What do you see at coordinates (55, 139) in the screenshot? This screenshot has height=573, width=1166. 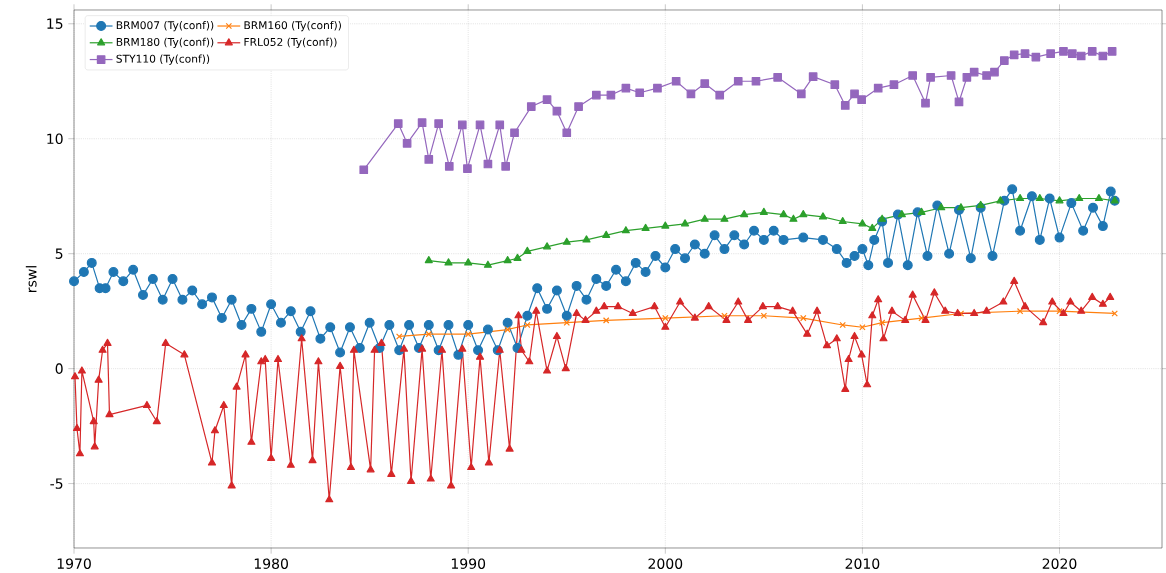 I see `y-tick-label: 10` at bounding box center [55, 139].